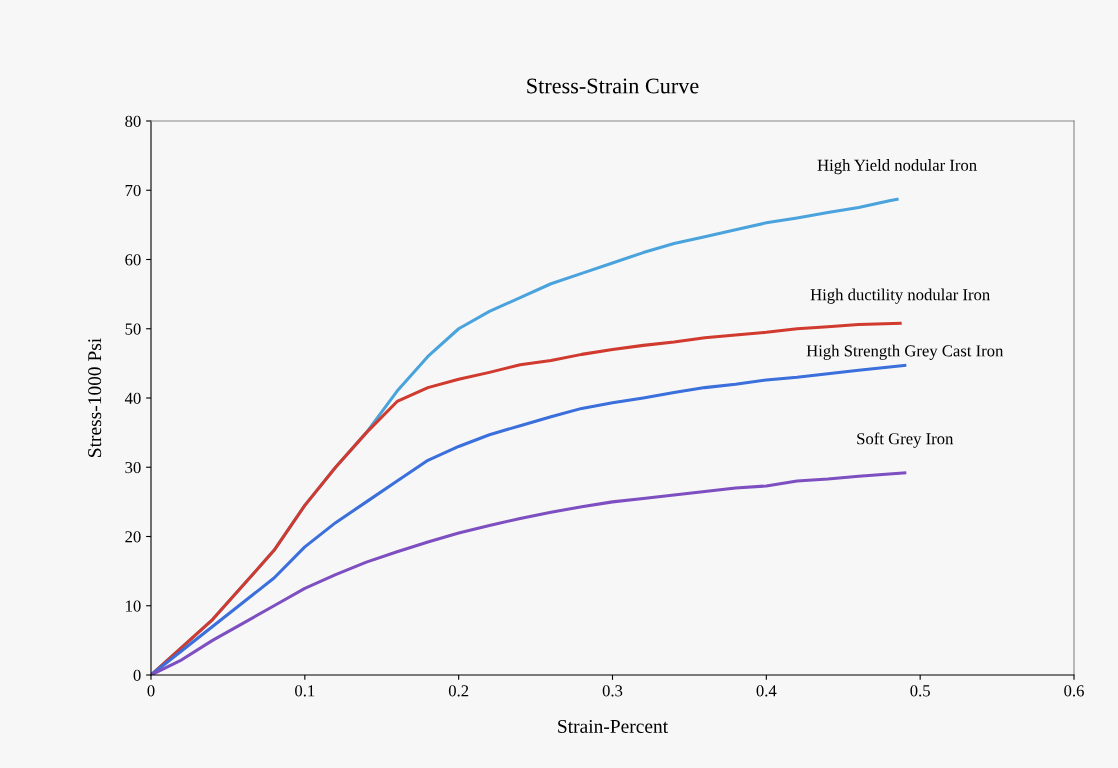 The width and height of the screenshot is (1118, 768). Describe the element at coordinates (900, 296) in the screenshot. I see `series-label: High ductility nodular Iron` at that location.